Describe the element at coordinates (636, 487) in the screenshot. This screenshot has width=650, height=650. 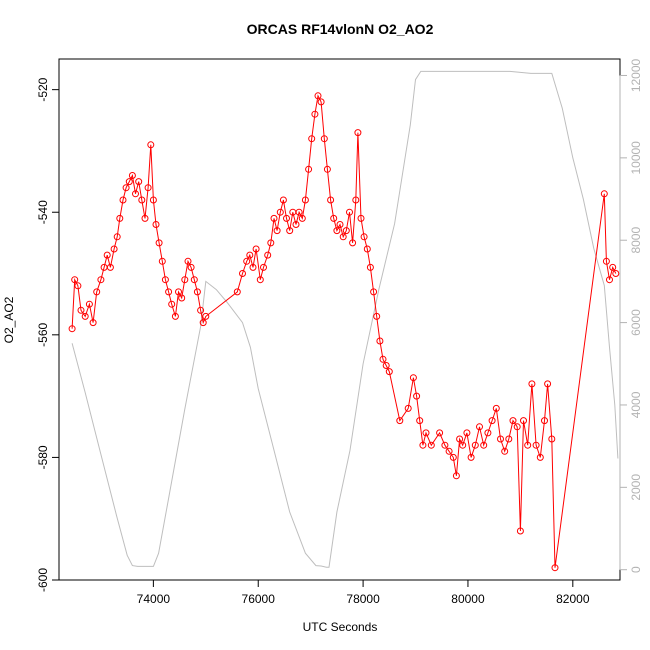
I see `y2-tick-label: 2000` at that location.